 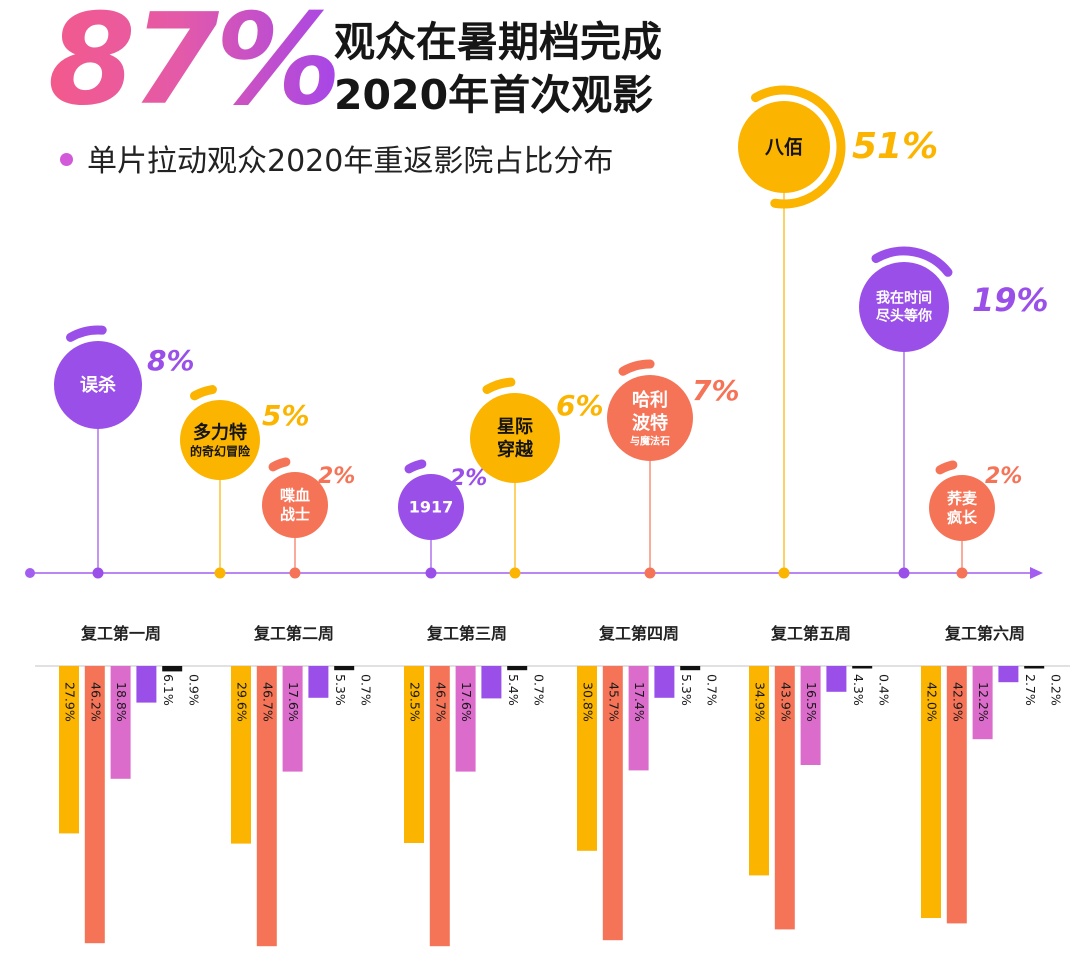 What do you see at coordinates (242, 702) in the screenshot?
I see `bar-value-label: 29.6%` at bounding box center [242, 702].